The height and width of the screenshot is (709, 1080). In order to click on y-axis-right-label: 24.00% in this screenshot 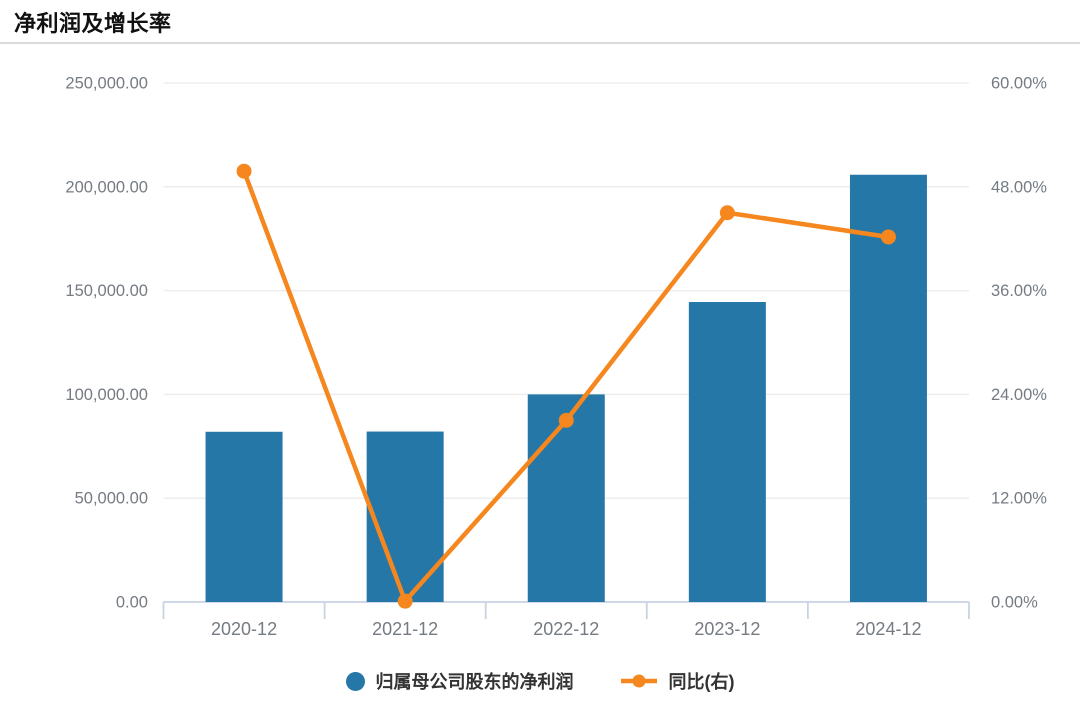, I will do `click(1019, 395)`.